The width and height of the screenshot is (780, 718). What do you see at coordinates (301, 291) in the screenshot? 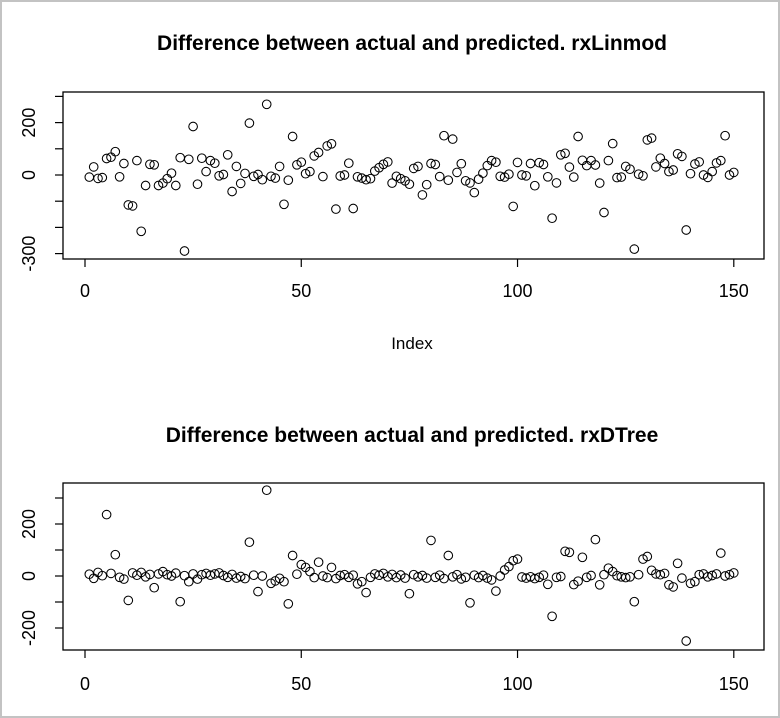
I see `x-tick-label: 50` at bounding box center [301, 291].